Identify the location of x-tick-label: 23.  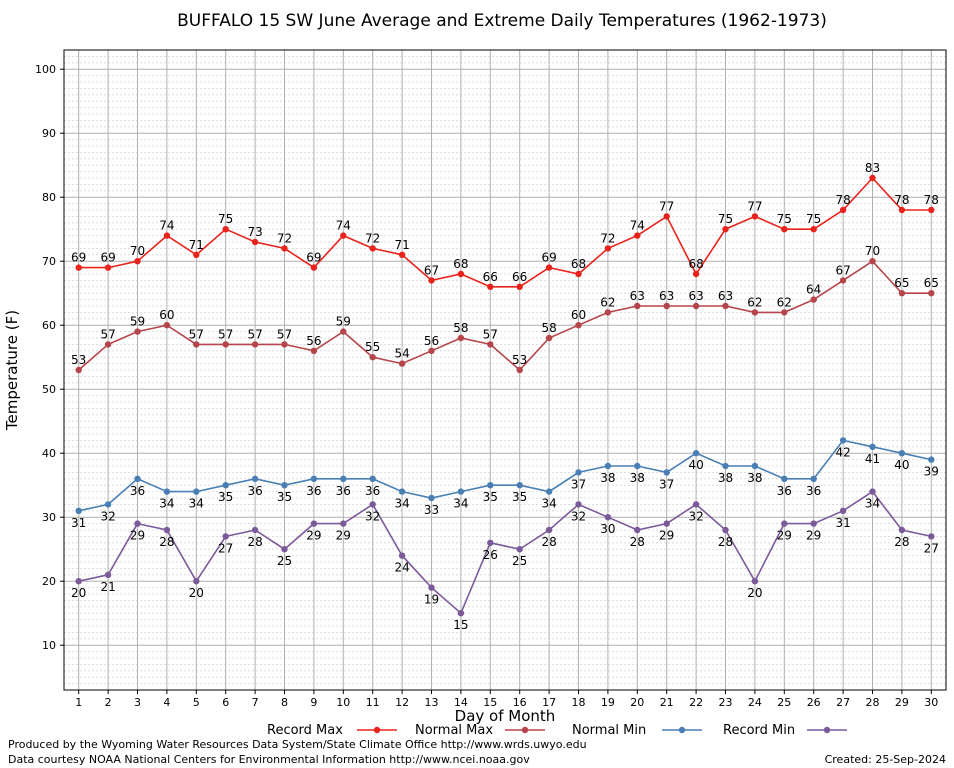
(726, 702).